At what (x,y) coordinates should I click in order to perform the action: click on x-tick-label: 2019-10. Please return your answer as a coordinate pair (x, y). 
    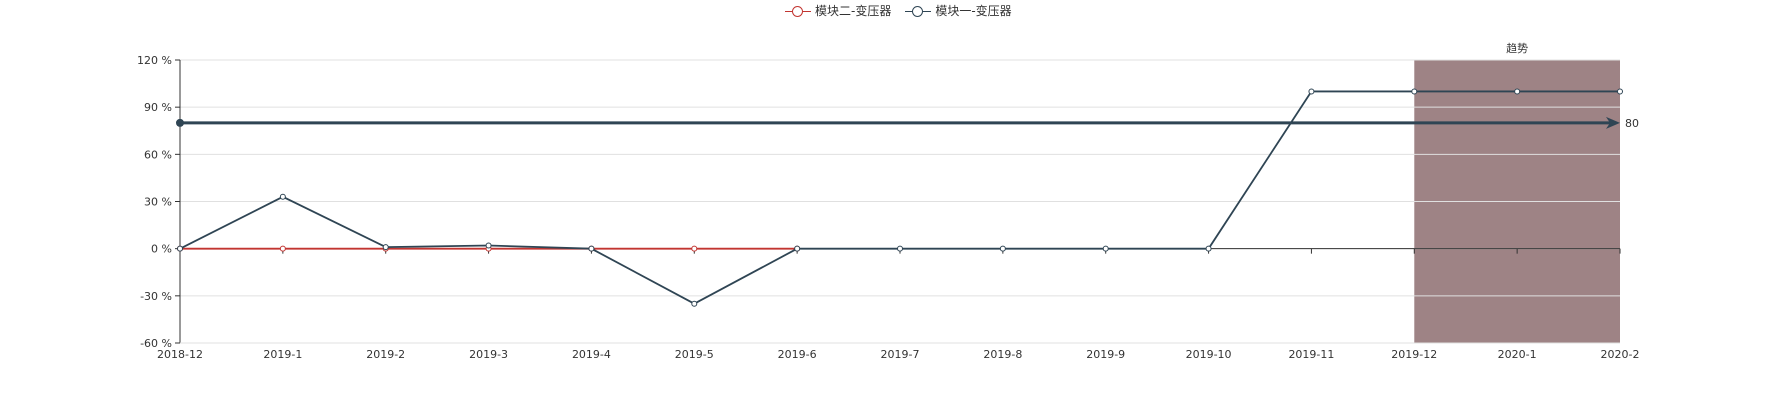
    Looking at the image, I should click on (1209, 354).